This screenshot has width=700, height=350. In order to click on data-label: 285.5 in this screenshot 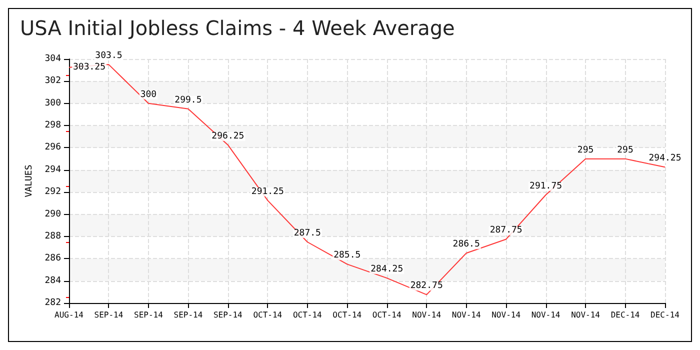, I will do `click(347, 255)`.